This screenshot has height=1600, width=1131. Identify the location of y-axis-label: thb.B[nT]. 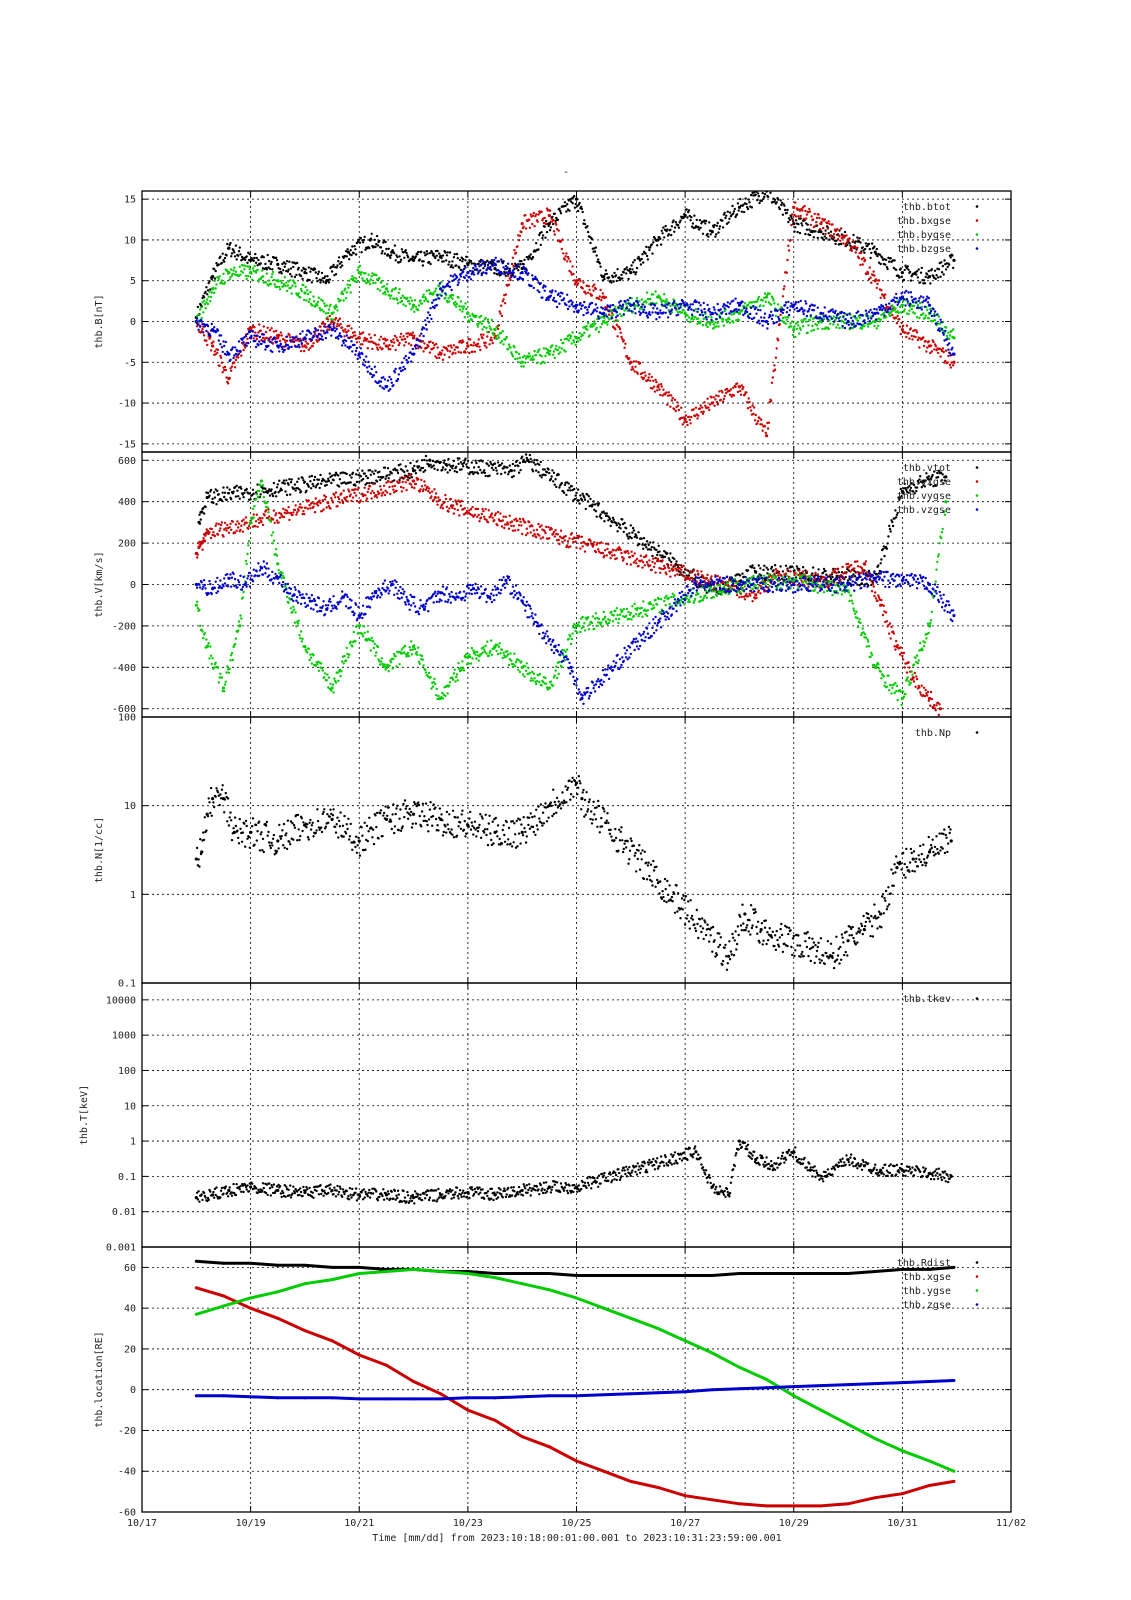
(99, 321).